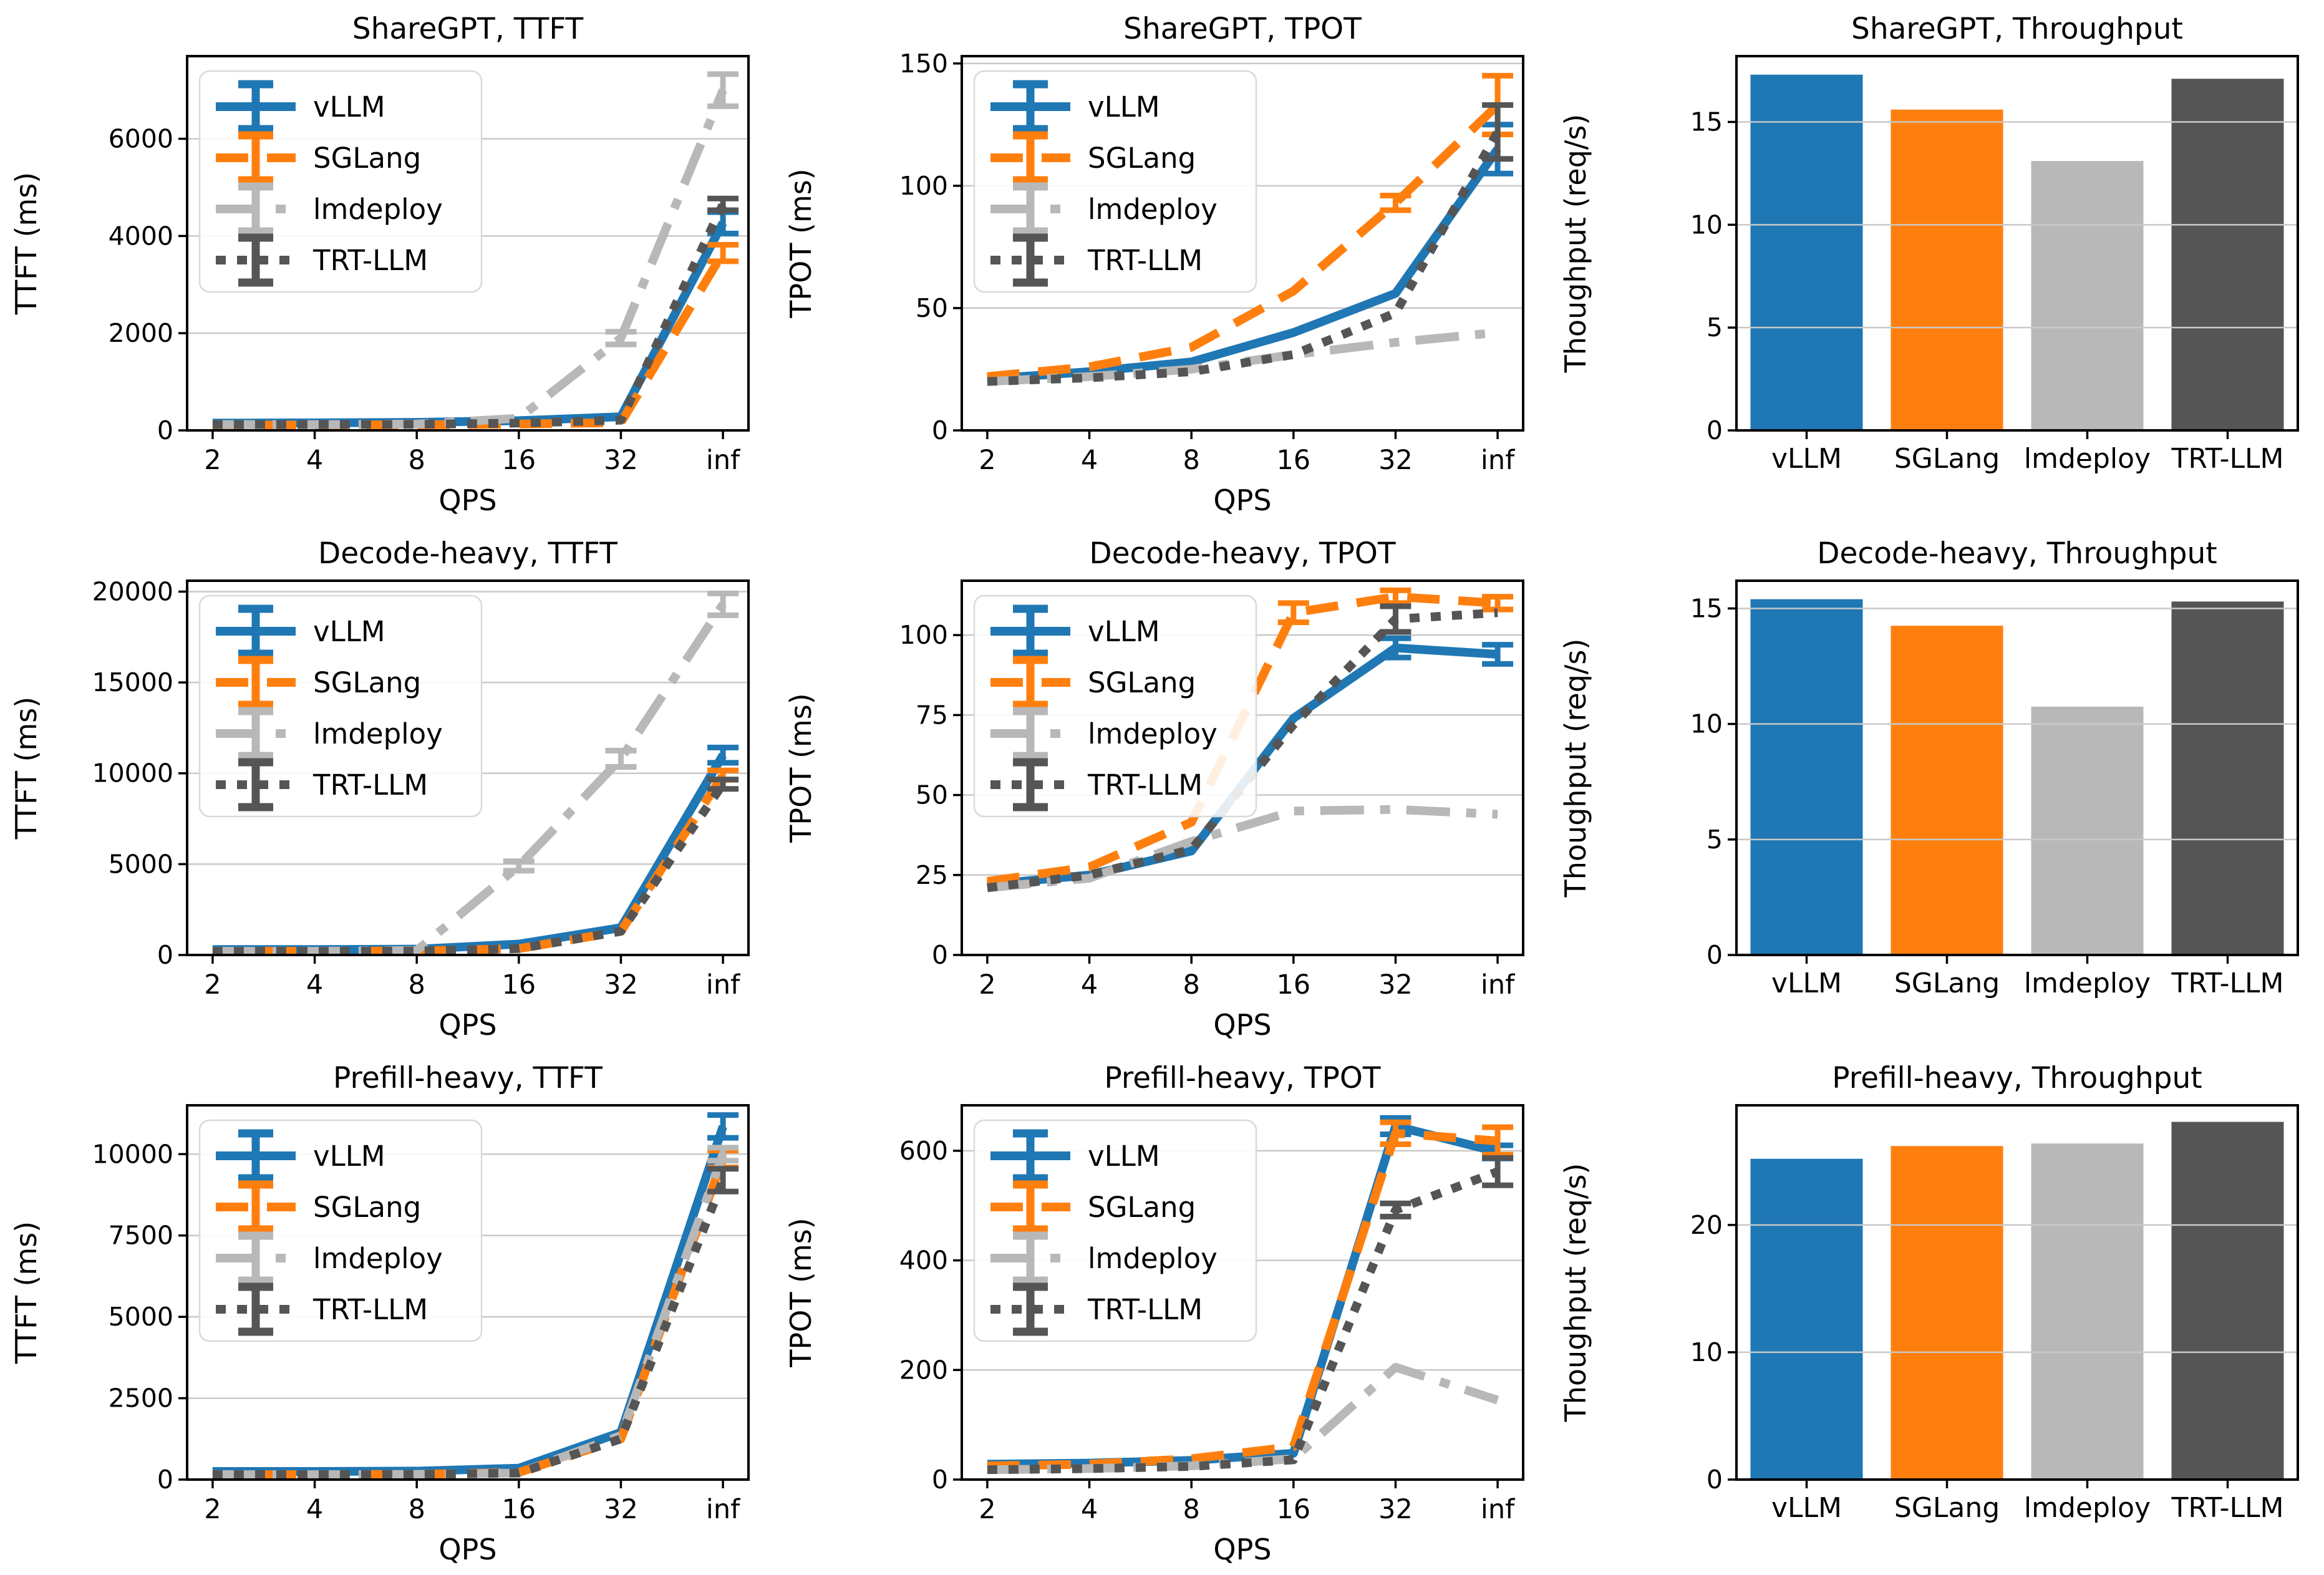 The width and height of the screenshot is (2324, 1575). What do you see at coordinates (468, 1078) in the screenshot?
I see `svg-text: Prefill-heavy, TTFT` at bounding box center [468, 1078].